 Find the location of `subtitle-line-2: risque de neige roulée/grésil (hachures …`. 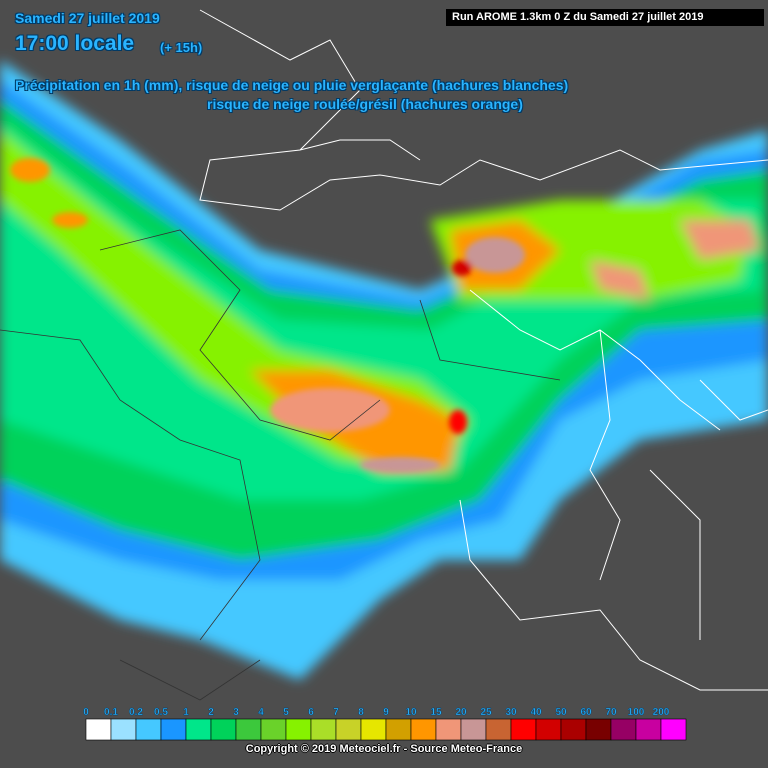

subtitle-line-2: risque de neige roulée/grésil (hachures … is located at coordinates (365, 104).